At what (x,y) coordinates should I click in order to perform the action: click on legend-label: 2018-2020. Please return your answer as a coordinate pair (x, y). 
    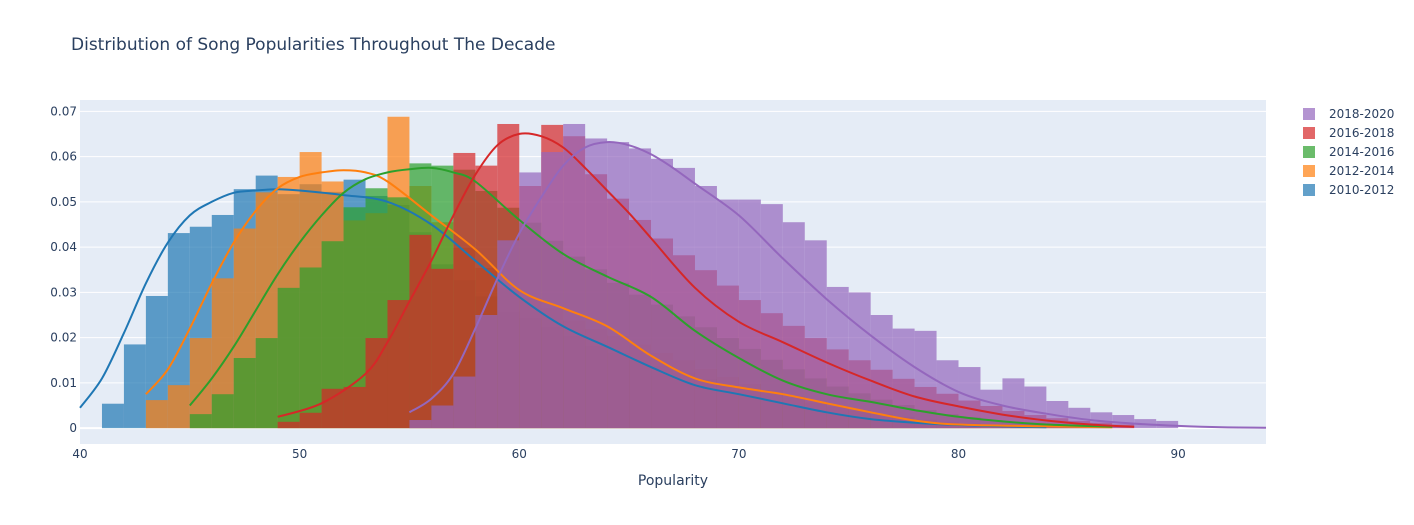
    Looking at the image, I should click on (1361, 114).